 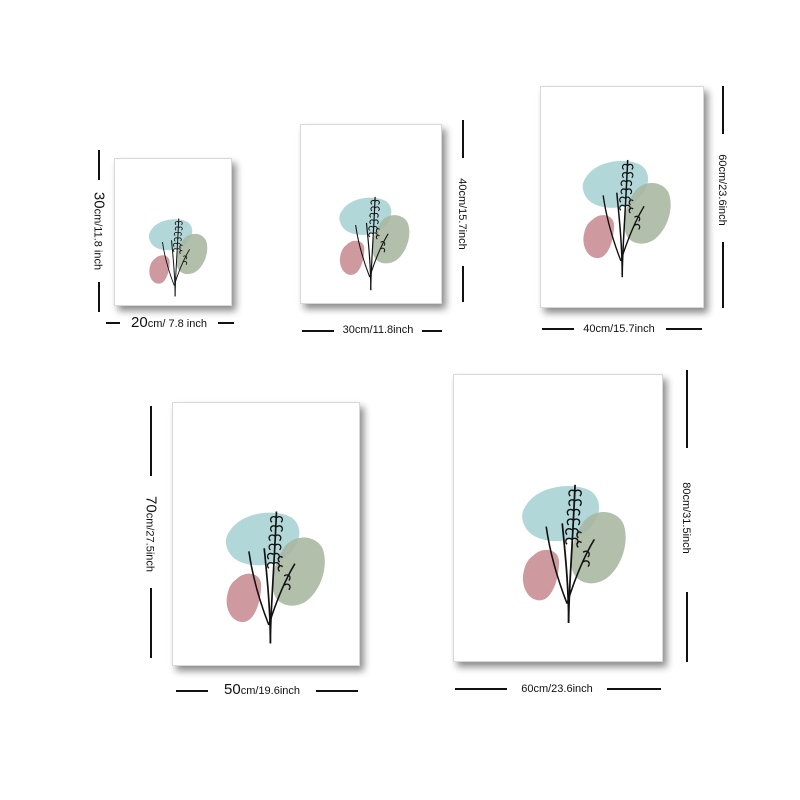 I want to click on poster-60x80, so click(x=558, y=518).